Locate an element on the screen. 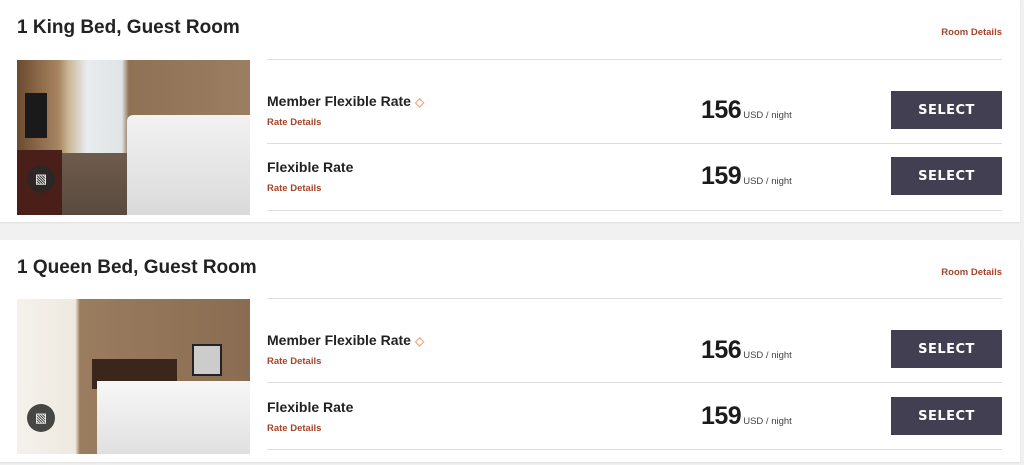  room-title: 1 Queen Bed, Guest Room is located at coordinates (137, 267).